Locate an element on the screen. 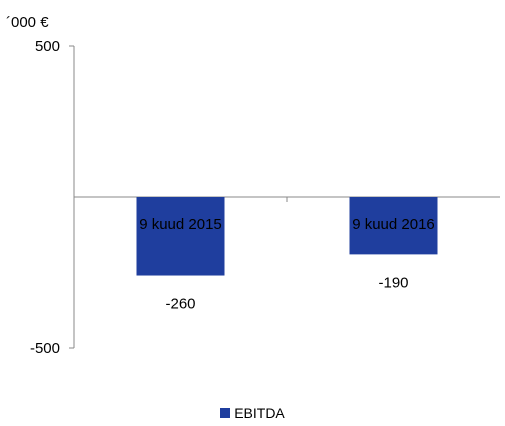  labels: 9 kuud 2015 -260 9 kuud 2016 -190 is located at coordinates (287, 264).